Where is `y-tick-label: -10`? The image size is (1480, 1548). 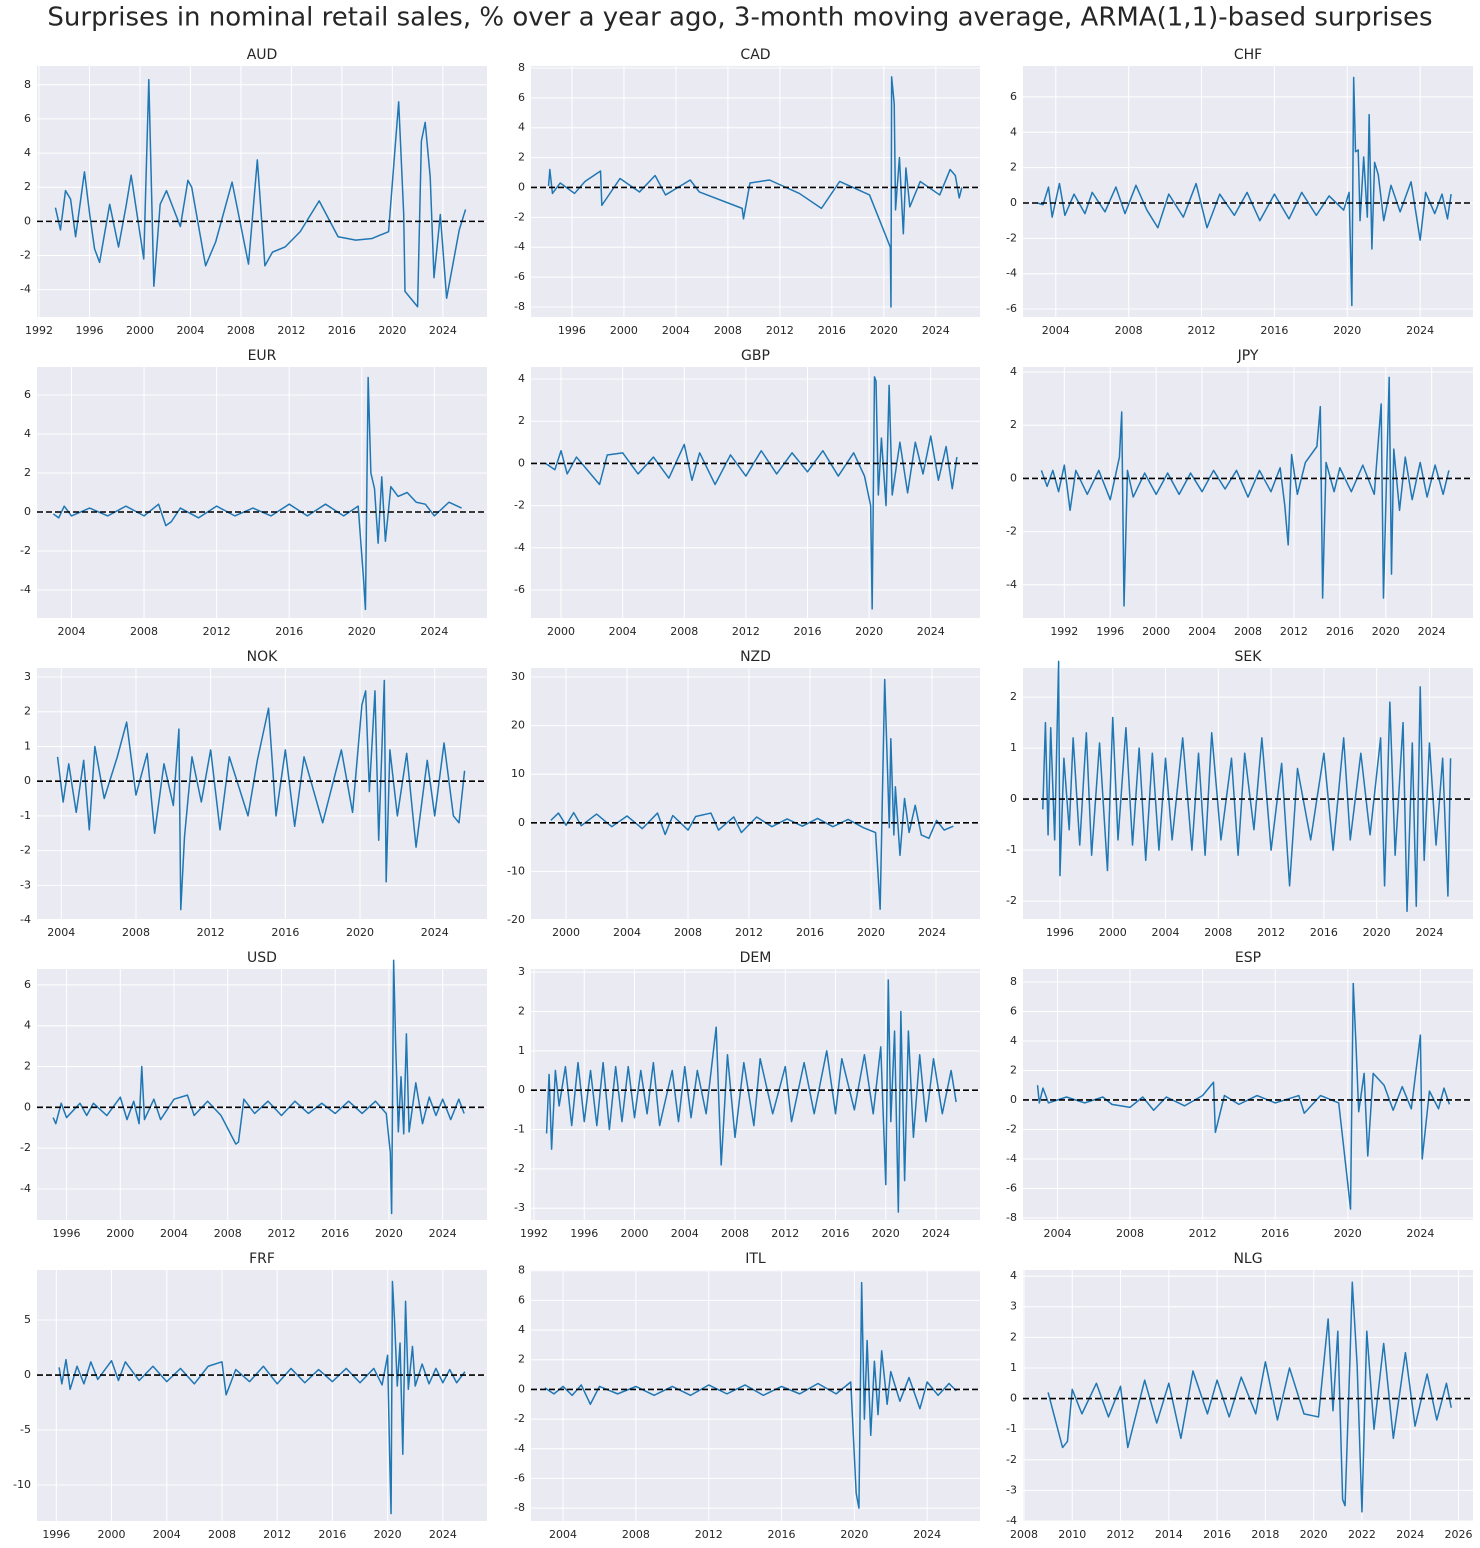 y-tick-label: -10 is located at coordinates (516, 870).